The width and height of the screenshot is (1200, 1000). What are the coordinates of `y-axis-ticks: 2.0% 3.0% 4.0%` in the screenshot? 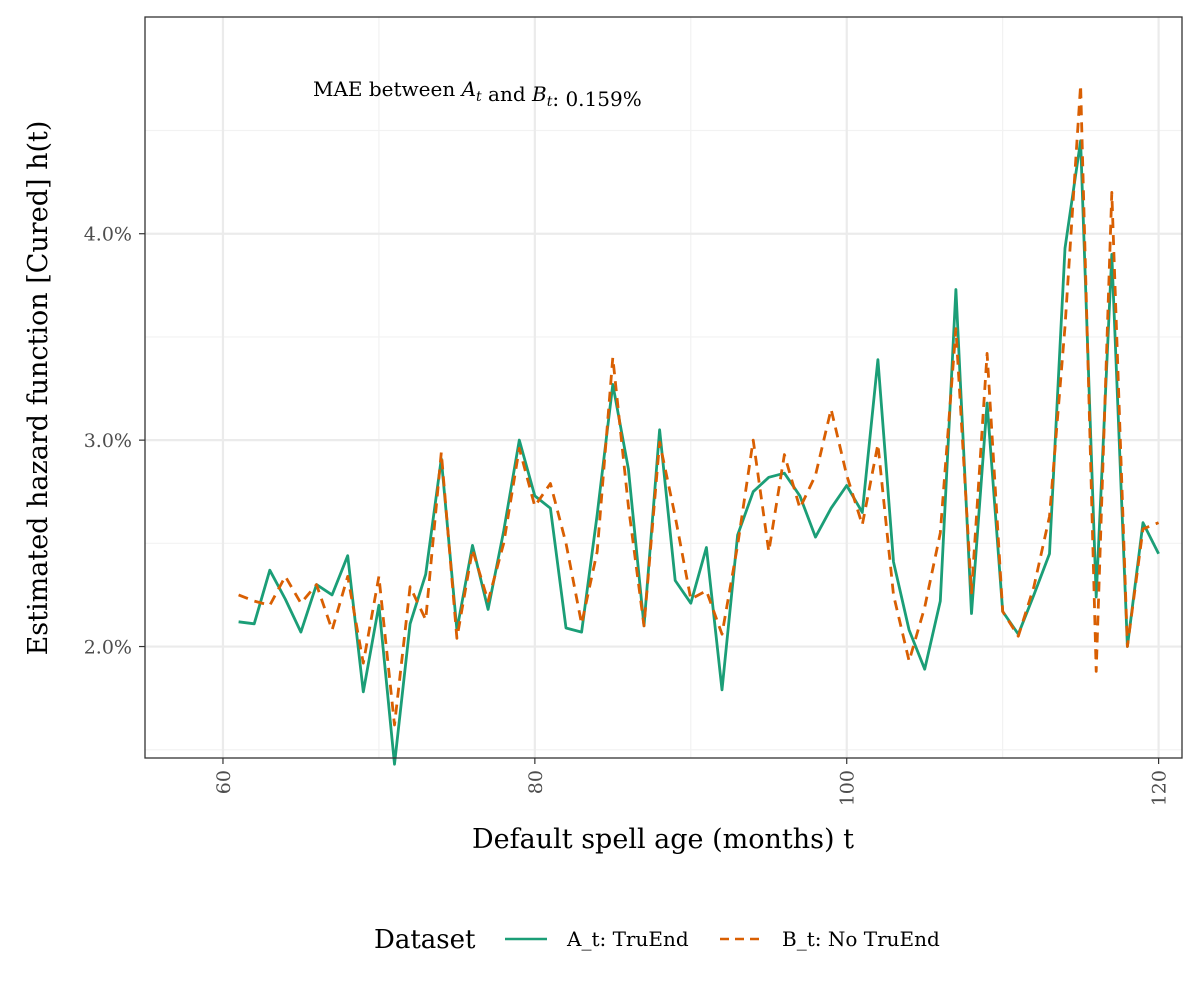 It's located at (114, 441).